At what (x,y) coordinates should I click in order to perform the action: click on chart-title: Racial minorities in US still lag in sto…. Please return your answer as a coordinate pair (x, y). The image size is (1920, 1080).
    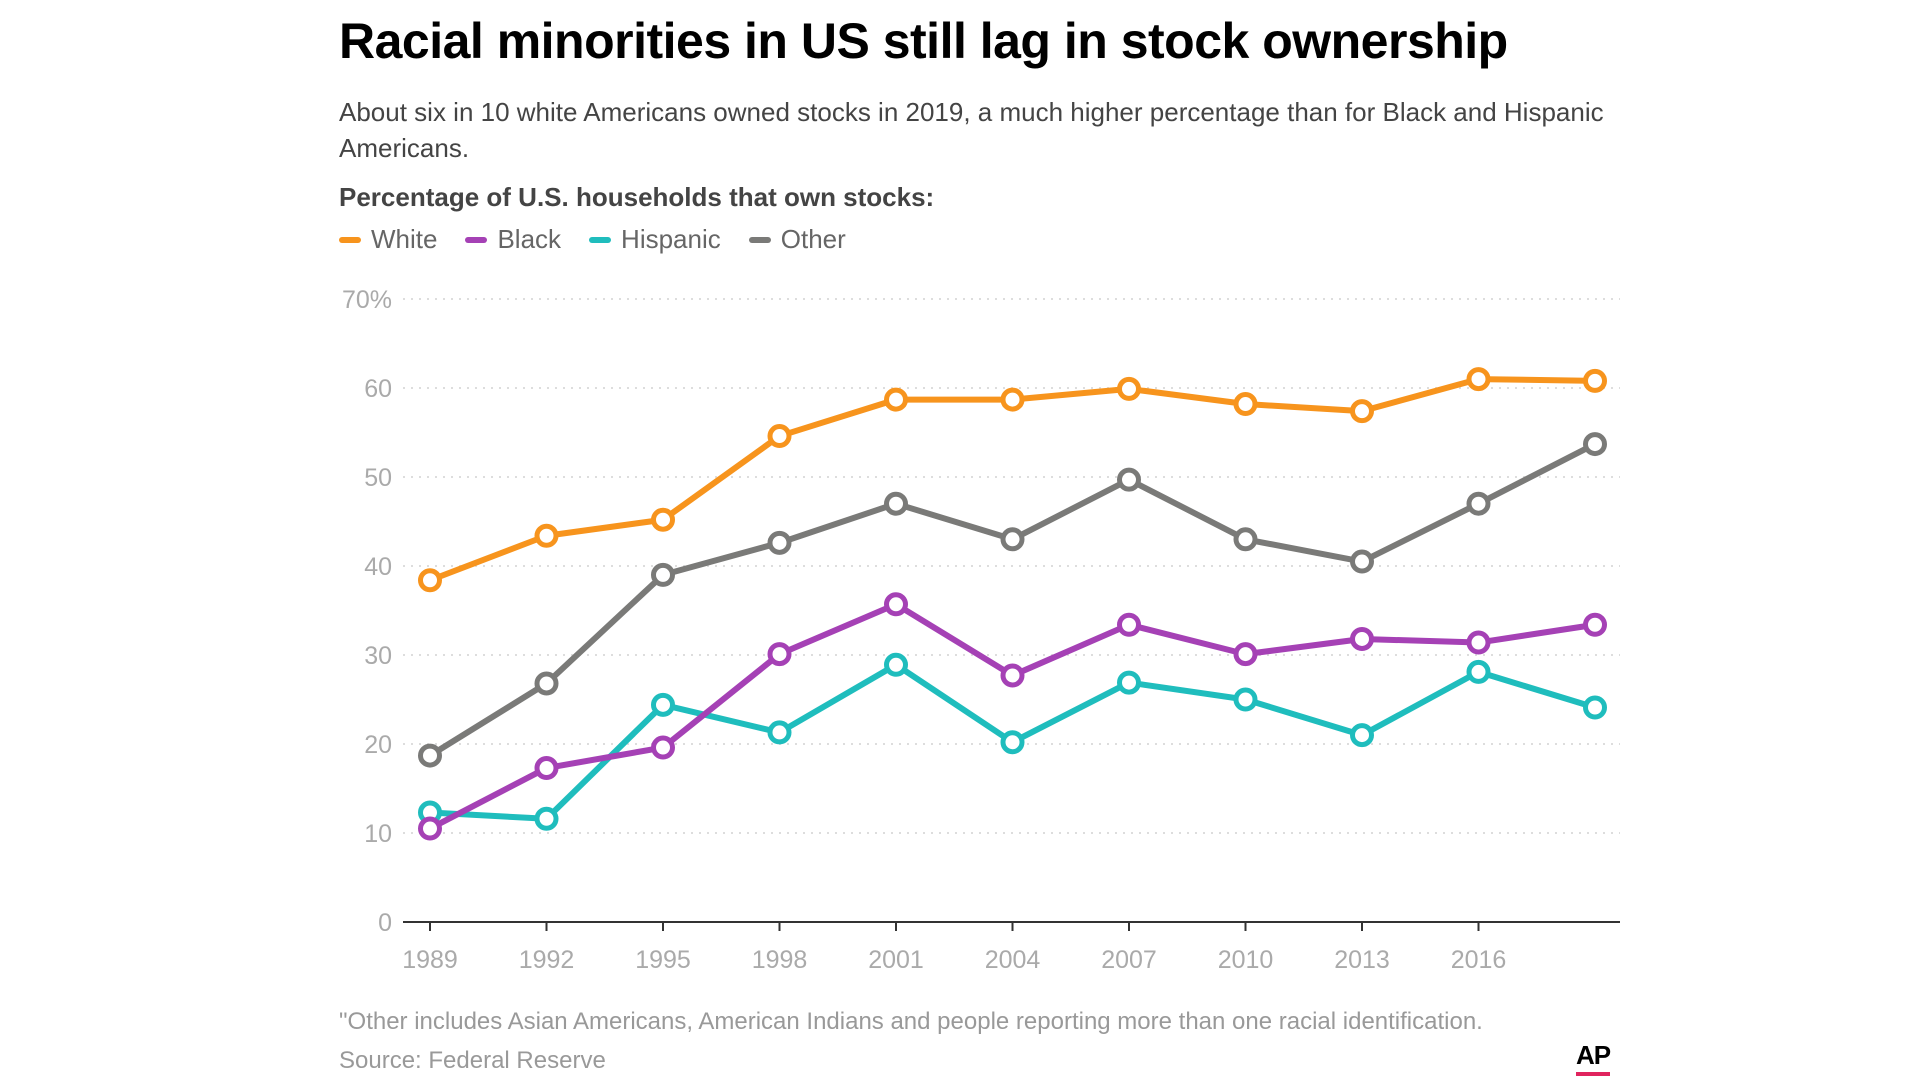
    Looking at the image, I should click on (923, 41).